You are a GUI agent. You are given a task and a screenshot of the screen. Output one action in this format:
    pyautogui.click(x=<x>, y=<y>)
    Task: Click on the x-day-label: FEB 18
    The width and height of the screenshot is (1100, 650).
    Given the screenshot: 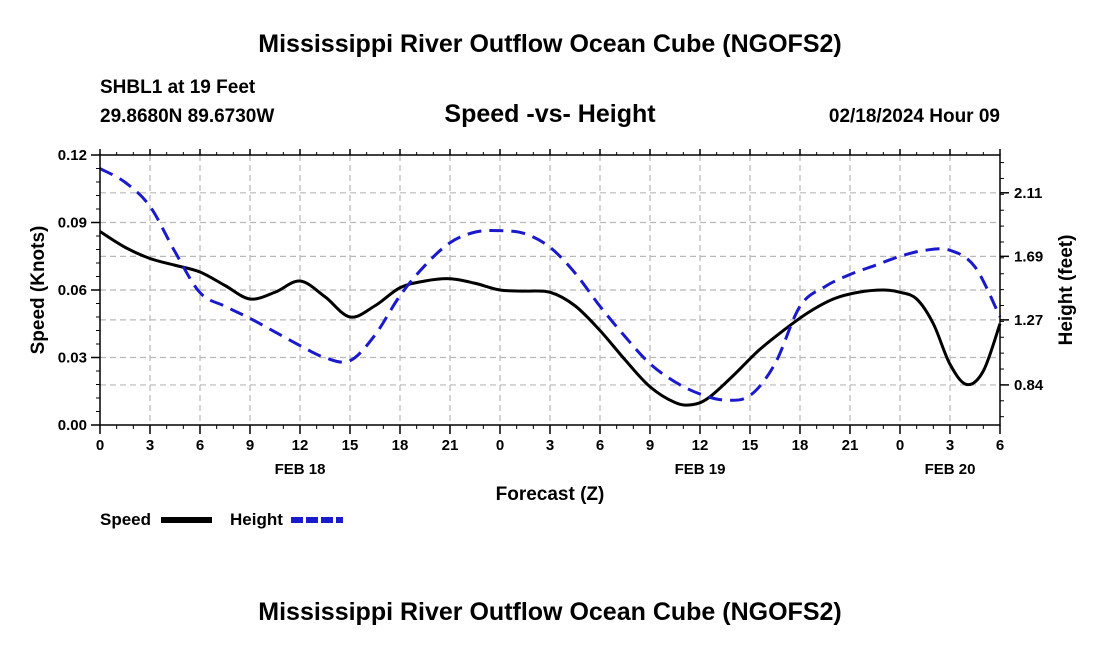 What is the action you would take?
    pyautogui.click(x=300, y=469)
    